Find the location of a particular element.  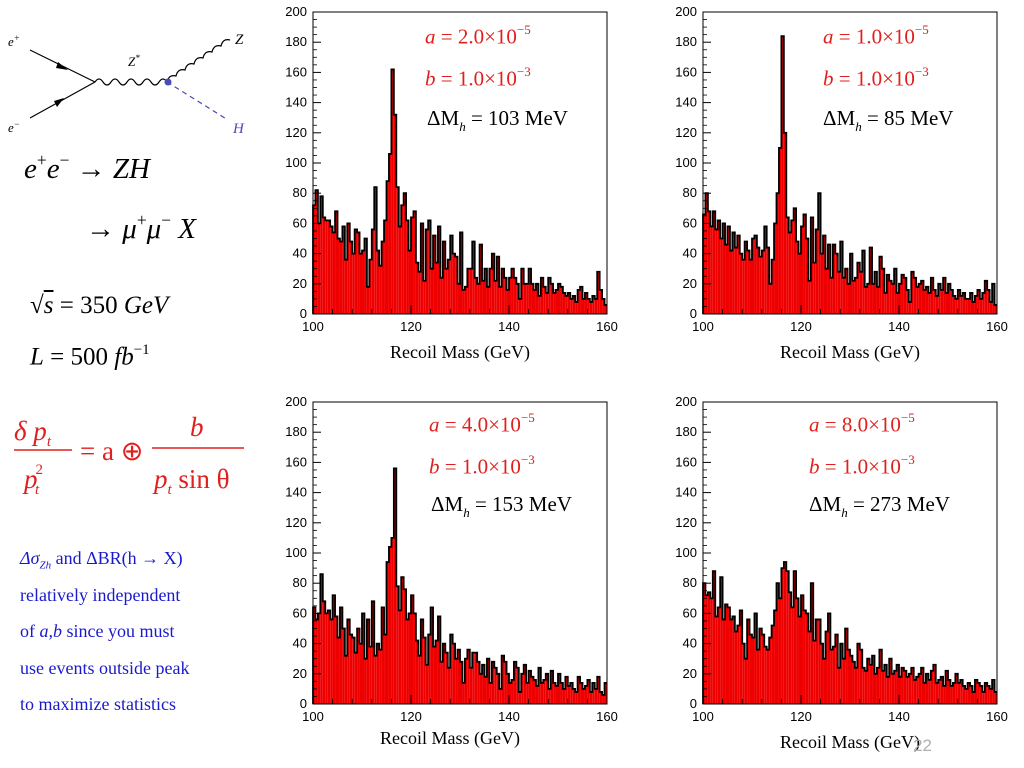

y-tick-label: 100 is located at coordinates (296, 552).